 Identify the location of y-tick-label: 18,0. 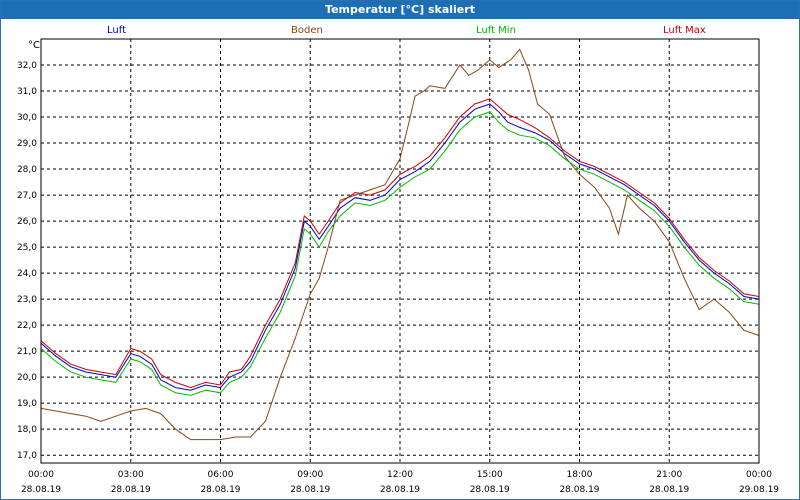
(27, 430).